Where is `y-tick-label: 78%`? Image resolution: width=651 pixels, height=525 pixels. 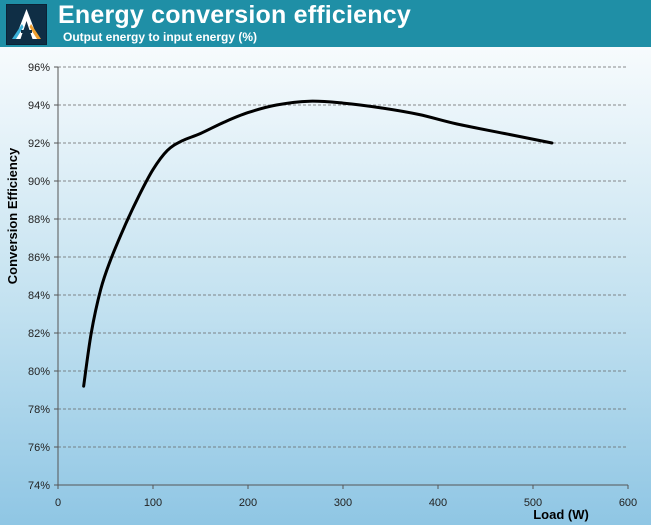 y-tick-label: 78% is located at coordinates (39, 410).